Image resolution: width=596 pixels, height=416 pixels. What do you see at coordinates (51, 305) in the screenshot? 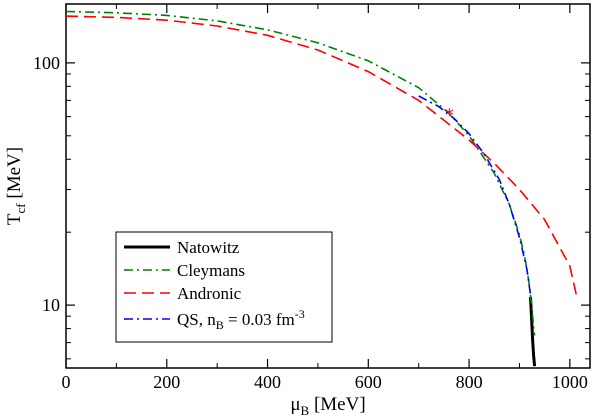
I see `y-tick-label: 10` at bounding box center [51, 305].